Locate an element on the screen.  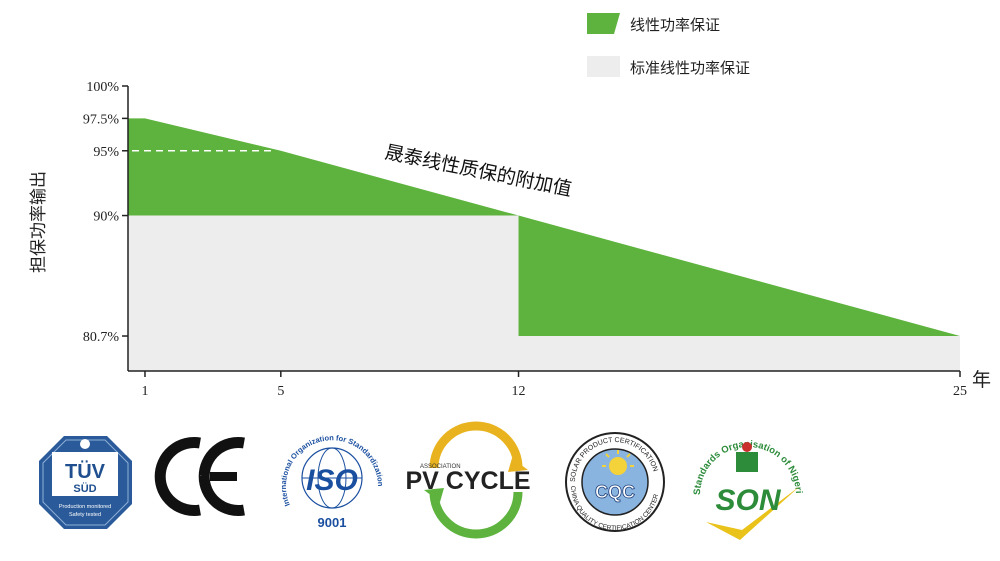
tuv-small-2: Safety tested is located at coordinates (85, 515).